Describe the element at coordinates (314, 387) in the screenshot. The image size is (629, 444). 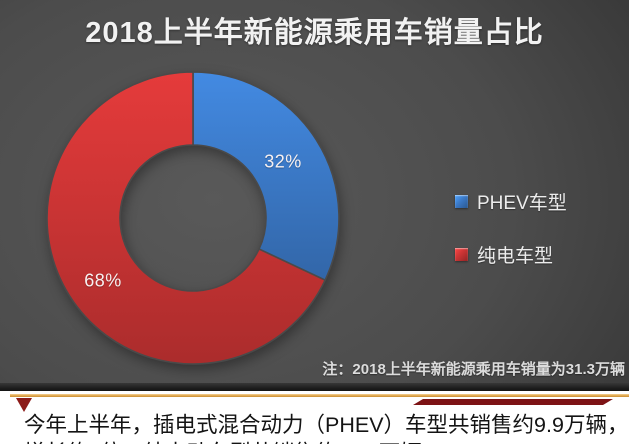
I see `slide-bottom-shadow` at that location.